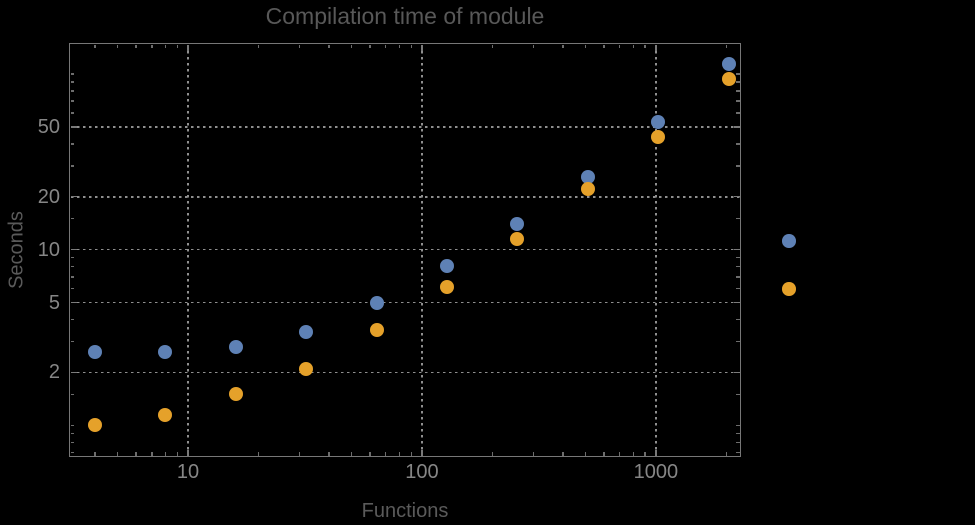 Image resolution: width=975 pixels, height=525 pixels. I want to click on y-tick-right-0.9, so click(738, 433).